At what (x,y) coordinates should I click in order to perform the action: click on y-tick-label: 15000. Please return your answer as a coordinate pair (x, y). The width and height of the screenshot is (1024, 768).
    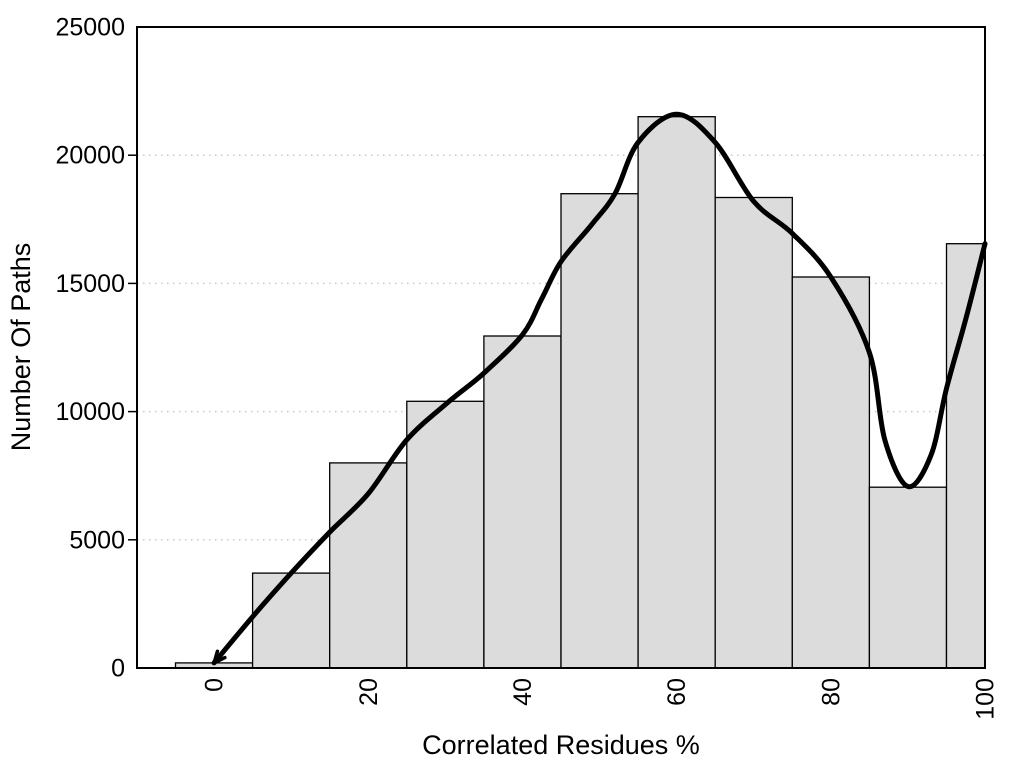
    Looking at the image, I should click on (90, 284).